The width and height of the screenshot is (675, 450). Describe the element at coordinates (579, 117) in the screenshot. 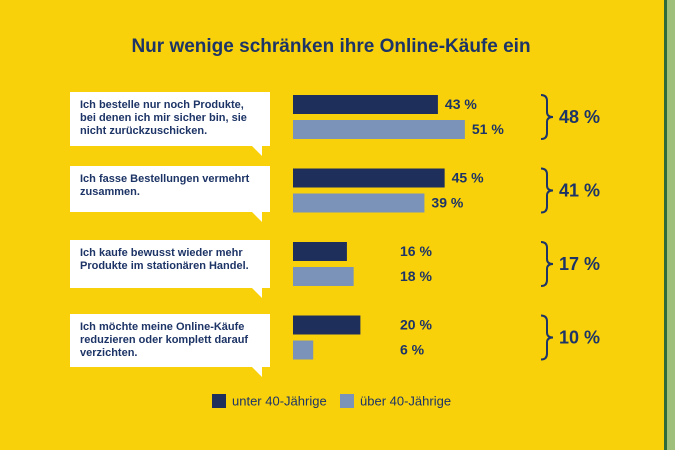

I see `total-label: 48 %` at that location.